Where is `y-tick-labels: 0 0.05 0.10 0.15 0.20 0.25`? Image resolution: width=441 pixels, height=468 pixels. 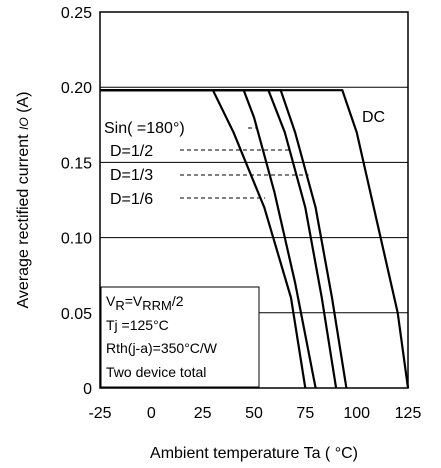
y-tick-labels: 0 0.05 0.10 0.15 0.20 0.25 is located at coordinates (76, 201).